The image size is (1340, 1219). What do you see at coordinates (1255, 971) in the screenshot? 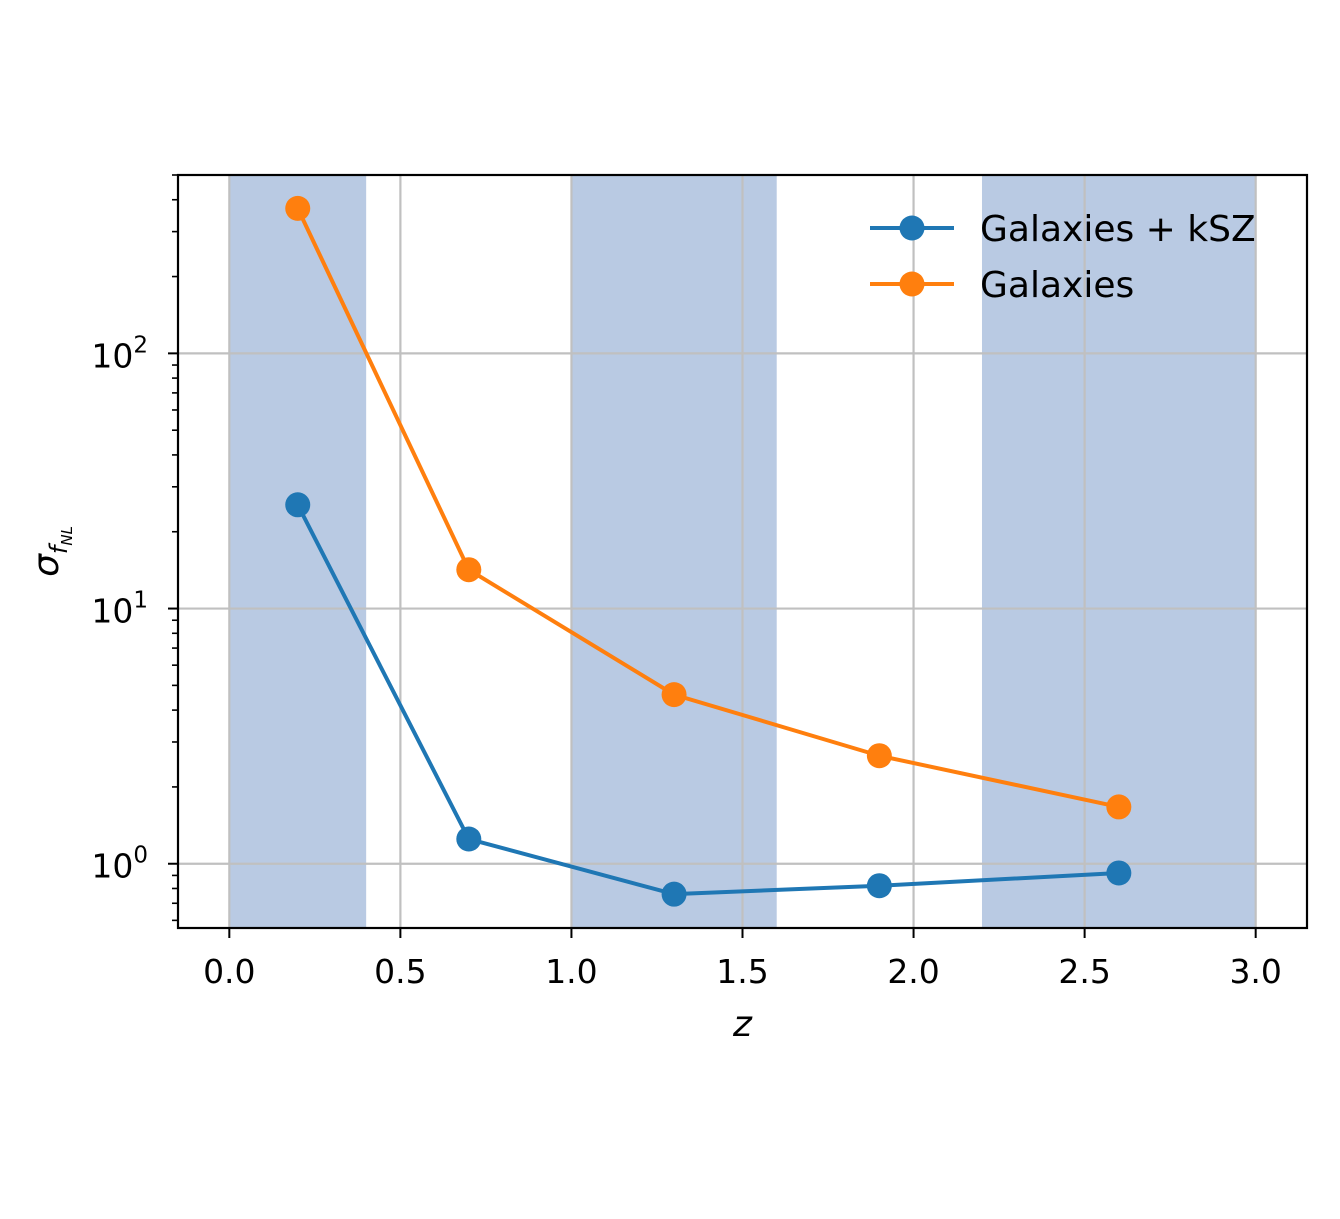
I see `x-tick-label-6: 3.0` at bounding box center [1255, 971].